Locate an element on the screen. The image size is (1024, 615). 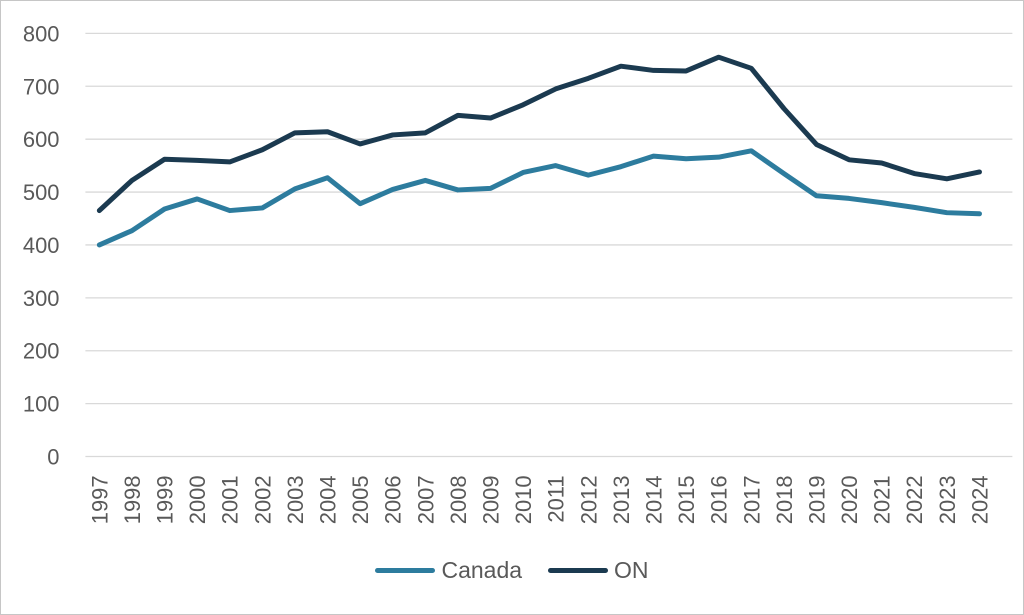
x-axis-tick-label: 2006 is located at coordinates (393, 499).